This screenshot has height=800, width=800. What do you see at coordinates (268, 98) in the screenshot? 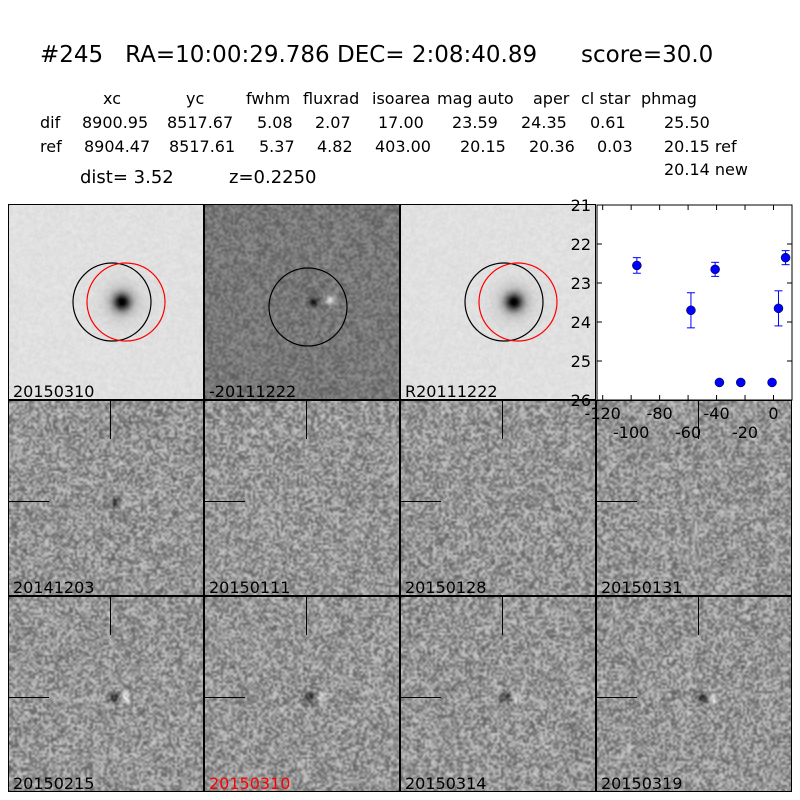
I see `column-header: fwhm` at bounding box center [268, 98].